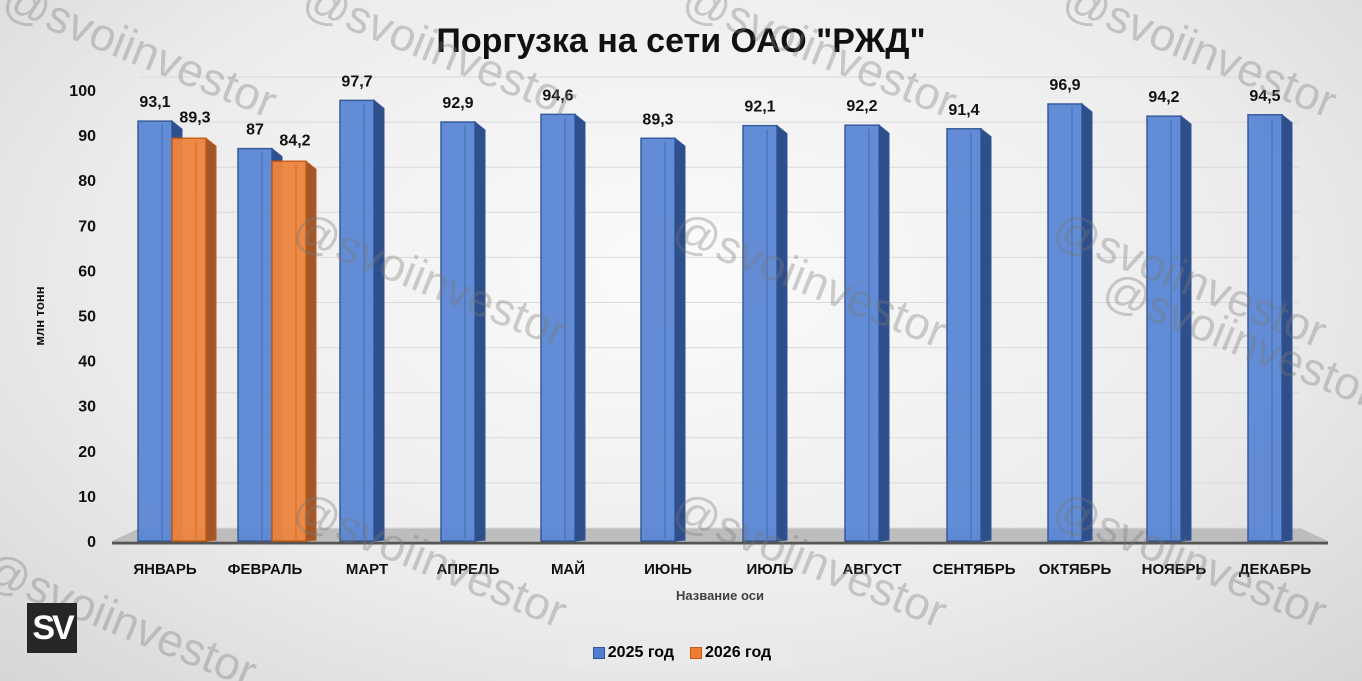  What do you see at coordinates (155, 331) in the screenshot?
I see `bar-2025 год-ЯНВАРЬ` at bounding box center [155, 331].